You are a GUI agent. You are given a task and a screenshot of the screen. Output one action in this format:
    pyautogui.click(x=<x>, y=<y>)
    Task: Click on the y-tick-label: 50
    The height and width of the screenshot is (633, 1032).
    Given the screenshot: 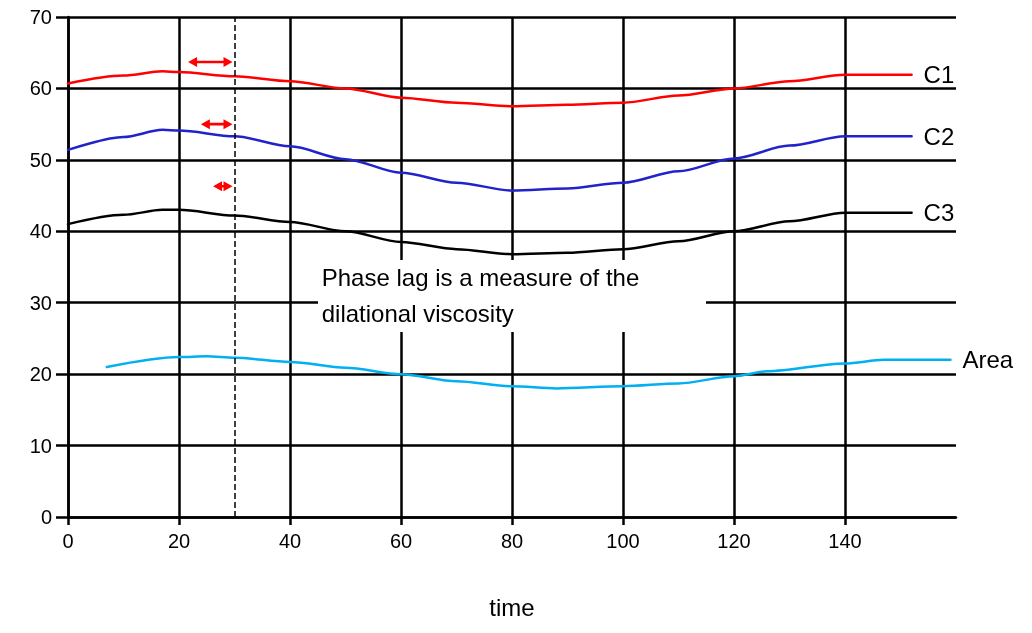 What is the action you would take?
    pyautogui.click(x=40, y=159)
    